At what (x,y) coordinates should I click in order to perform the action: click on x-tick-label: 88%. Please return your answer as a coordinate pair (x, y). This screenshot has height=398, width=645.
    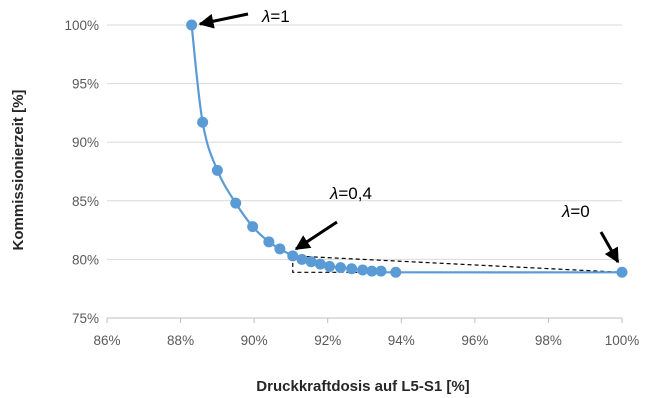
    Looking at the image, I should click on (180, 340).